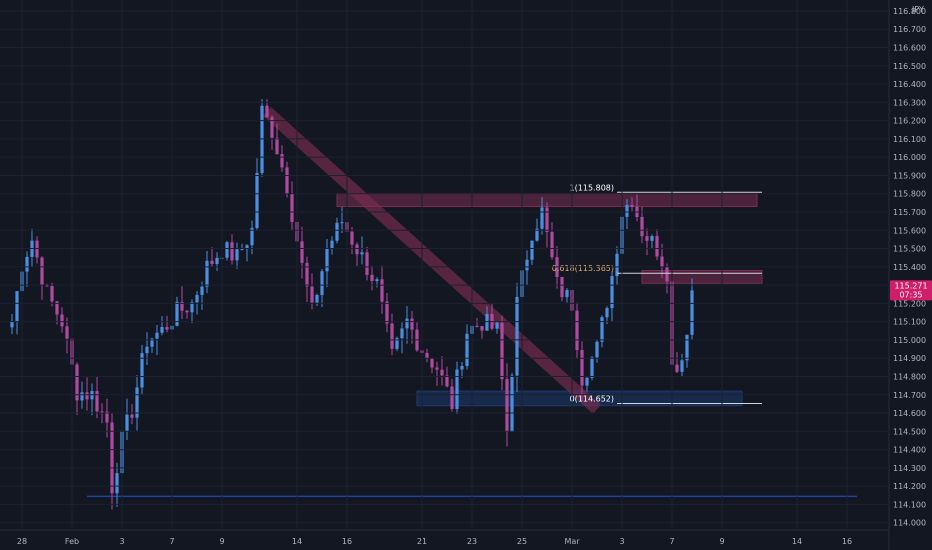  What do you see at coordinates (909, 523) in the screenshot?
I see `price-tick-label: 114.000` at bounding box center [909, 523].